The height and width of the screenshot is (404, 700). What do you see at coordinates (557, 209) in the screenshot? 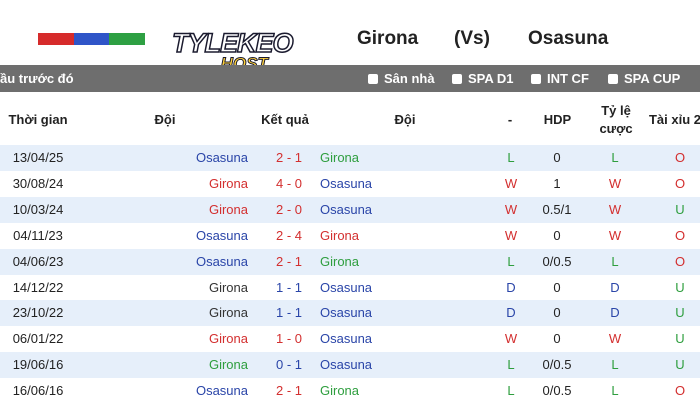
I see `handicap: 0.5/1` at bounding box center [557, 209].